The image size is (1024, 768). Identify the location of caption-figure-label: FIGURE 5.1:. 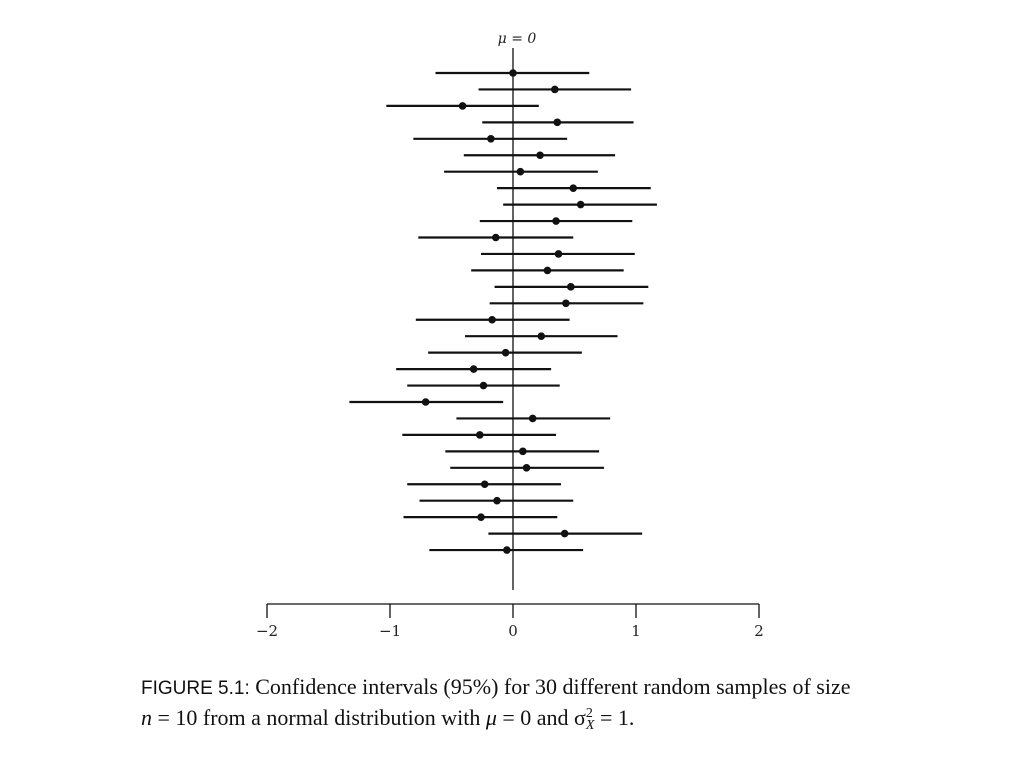
(195, 688).